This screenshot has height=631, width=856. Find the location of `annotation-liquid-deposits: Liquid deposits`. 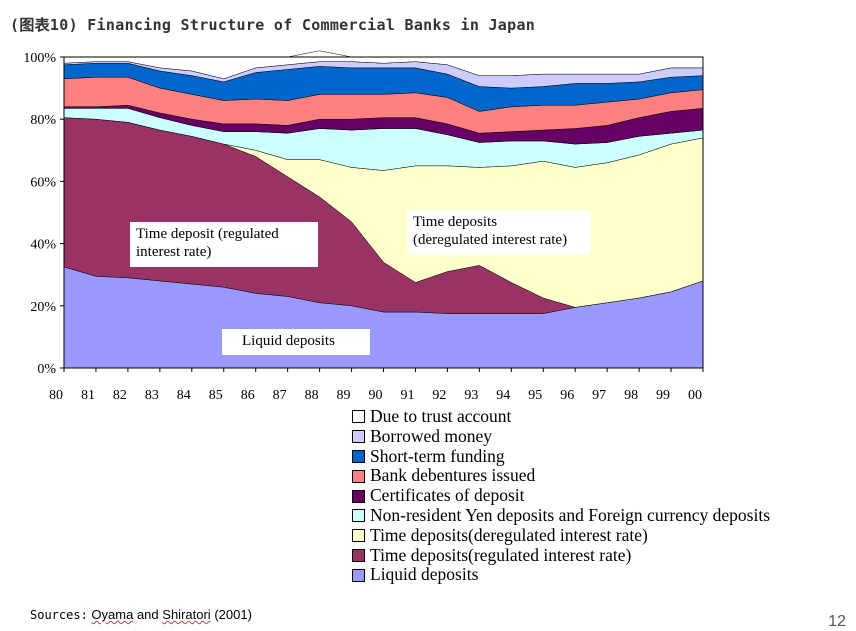

annotation-liquid-deposits: Liquid deposits is located at coordinates (296, 342).